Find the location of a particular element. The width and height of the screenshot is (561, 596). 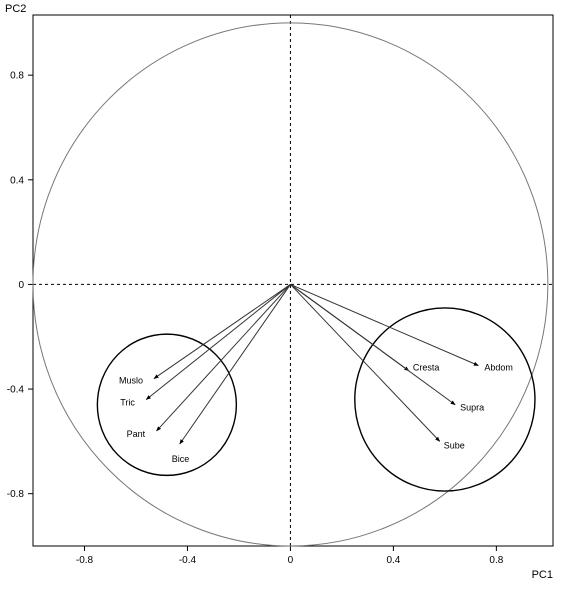

y-tick-label: -0.4 is located at coordinates (16, 390).